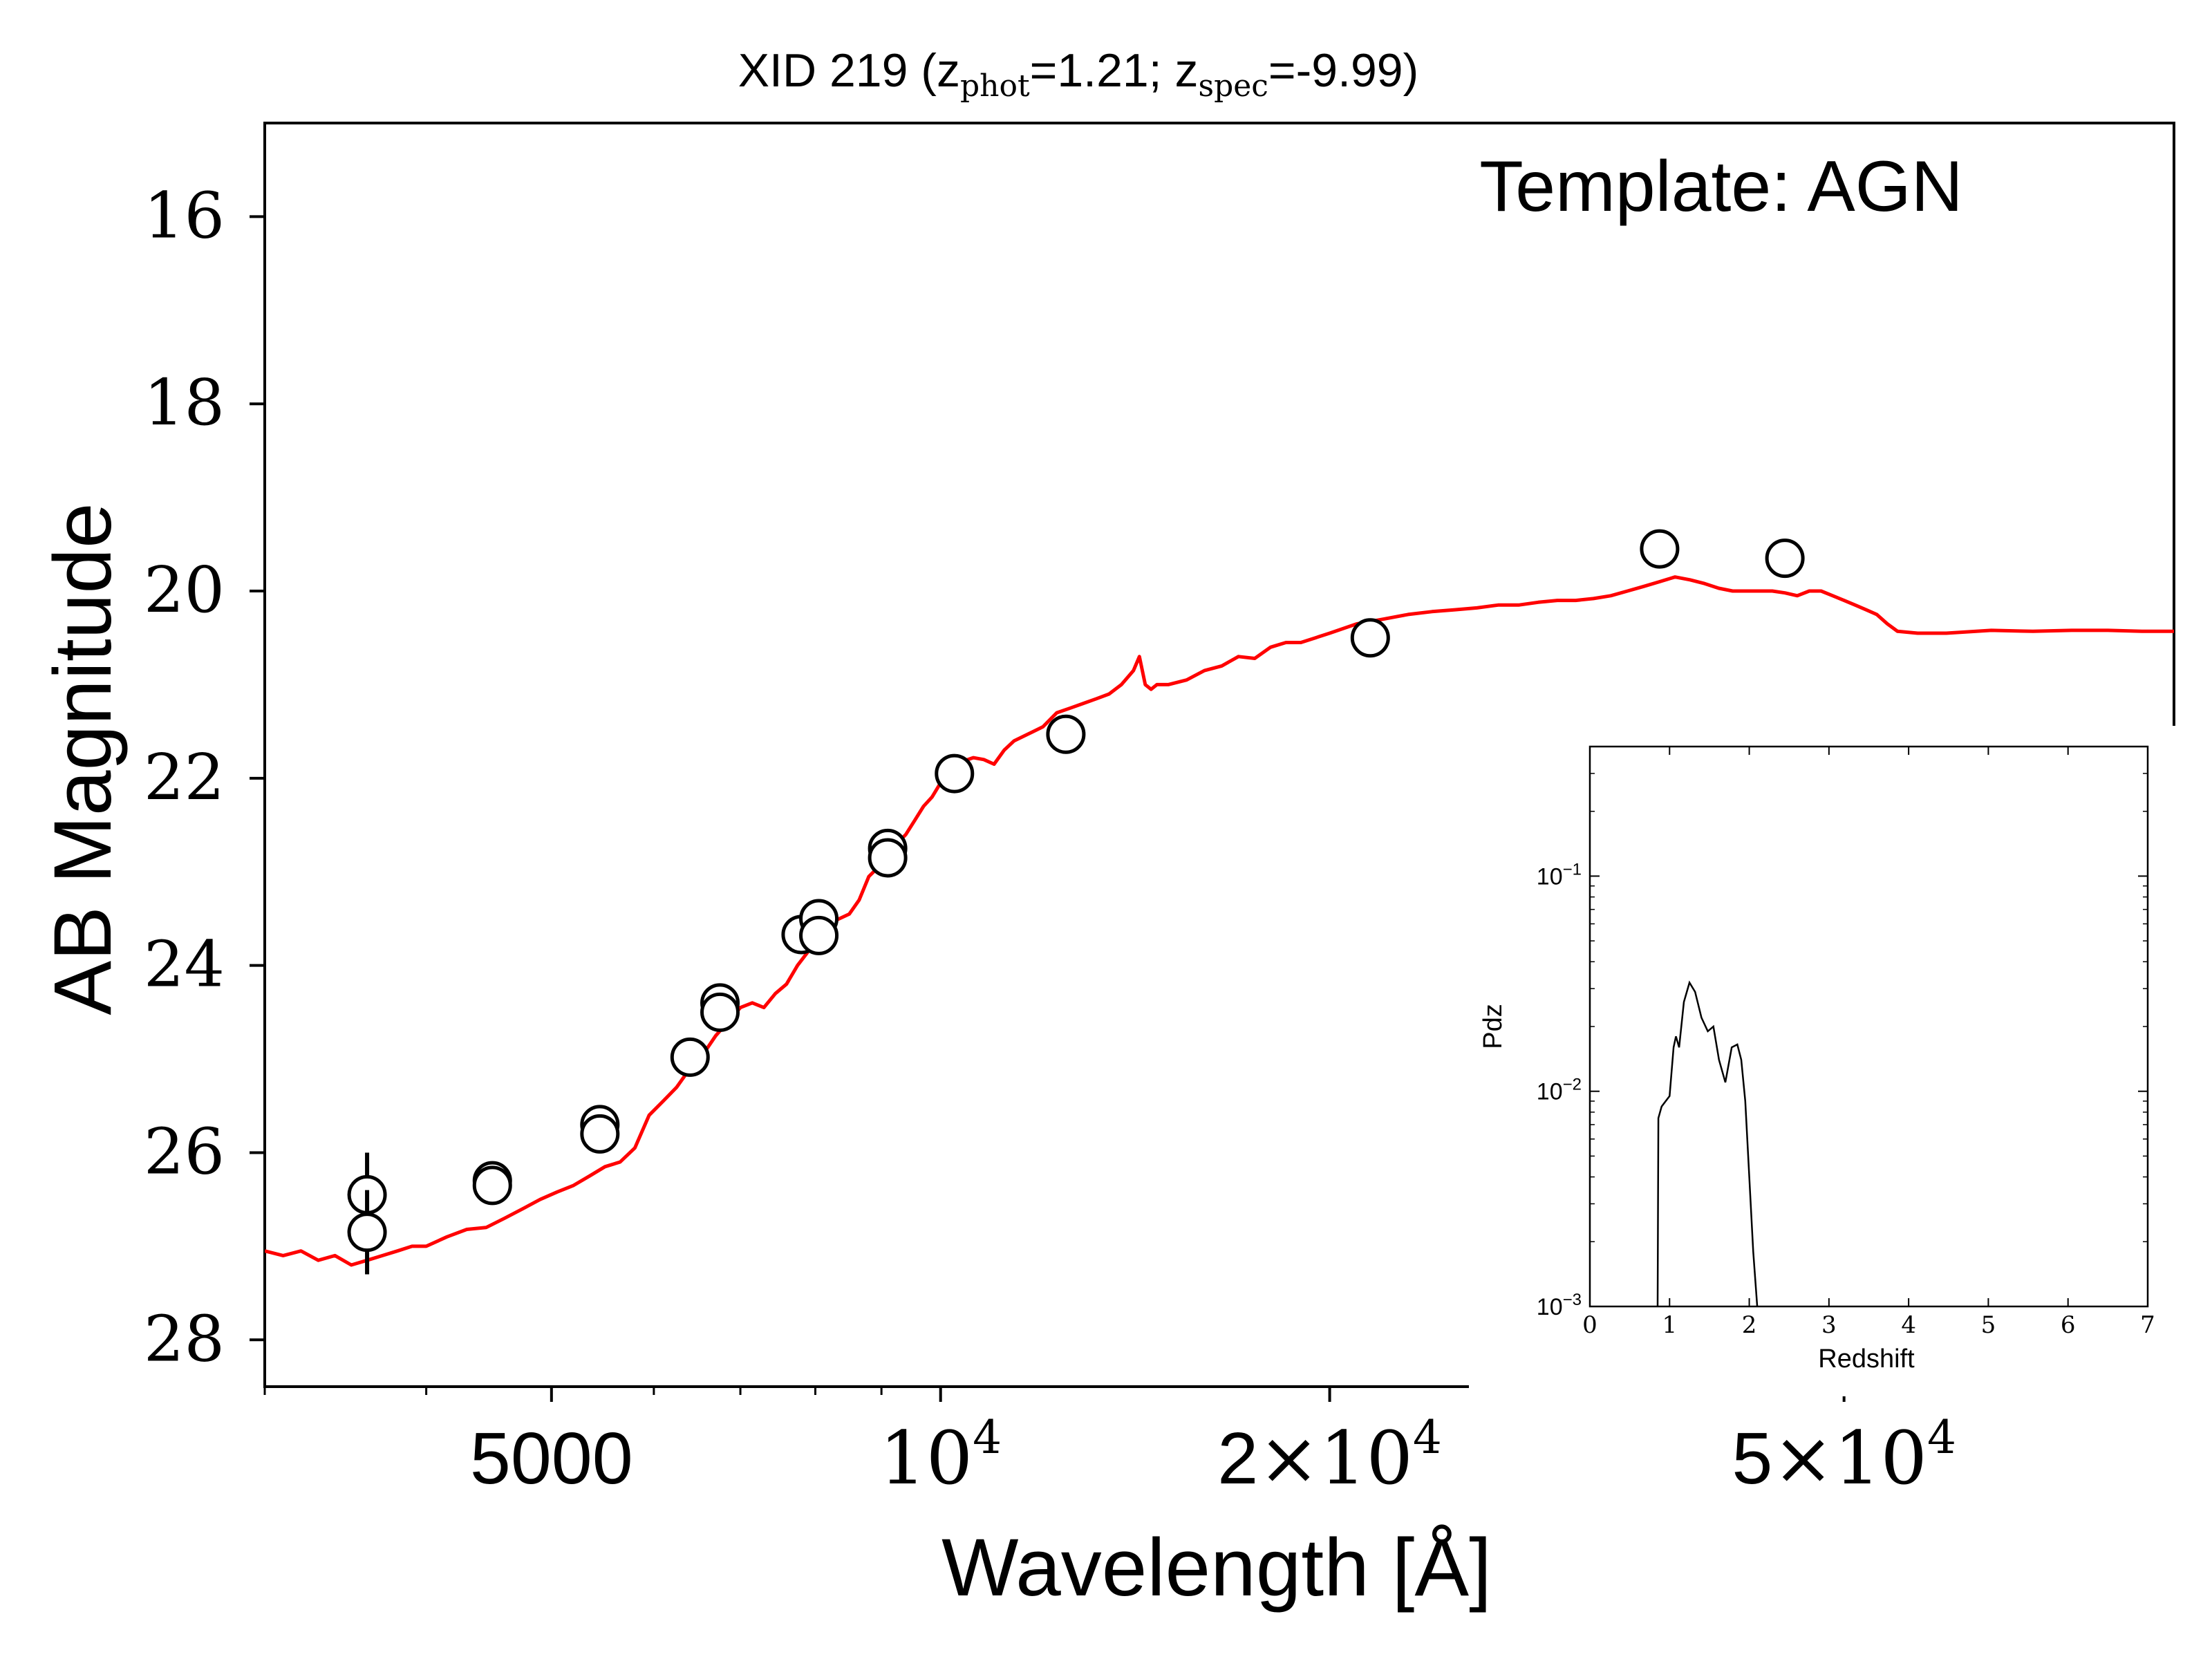  I want to click on y-axis-ticks: 16 18 20 22 24 26 28, so click(204, 777).